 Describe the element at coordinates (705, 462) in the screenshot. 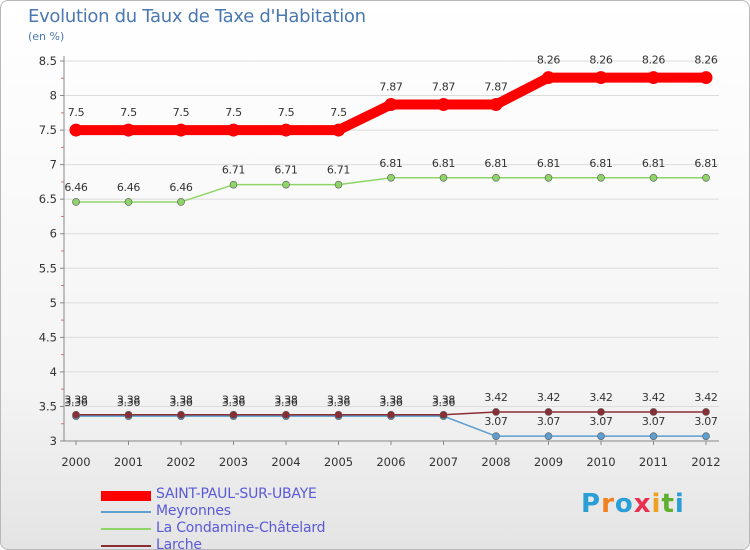

I see `x-tick-label: 2012` at that location.